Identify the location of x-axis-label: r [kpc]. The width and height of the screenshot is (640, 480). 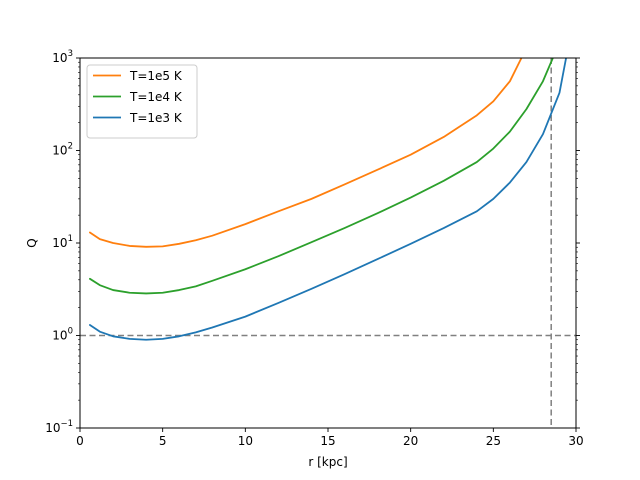
(327, 462).